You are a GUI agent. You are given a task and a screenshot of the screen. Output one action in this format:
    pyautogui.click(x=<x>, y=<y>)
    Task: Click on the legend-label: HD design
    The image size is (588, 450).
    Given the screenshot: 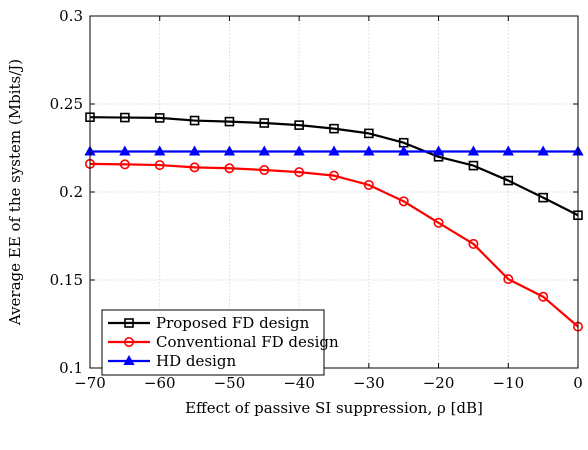 What is the action you would take?
    pyautogui.click(x=196, y=361)
    